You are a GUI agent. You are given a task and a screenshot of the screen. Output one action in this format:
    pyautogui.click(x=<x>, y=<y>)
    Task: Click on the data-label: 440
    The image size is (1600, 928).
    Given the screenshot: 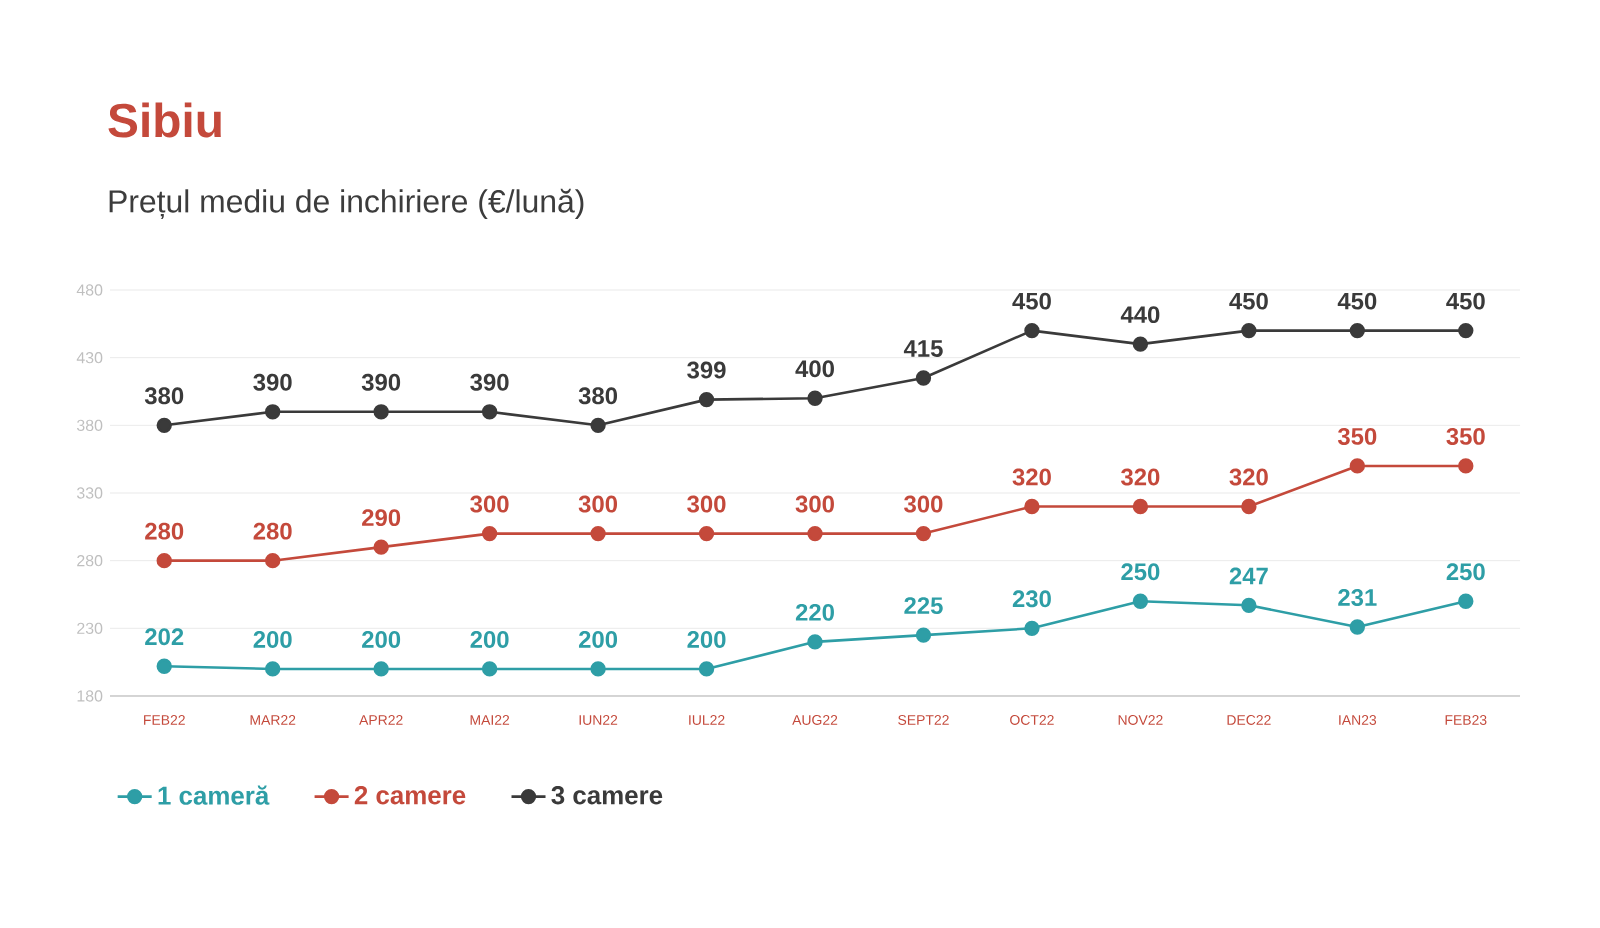 What is the action you would take?
    pyautogui.click(x=1140, y=315)
    